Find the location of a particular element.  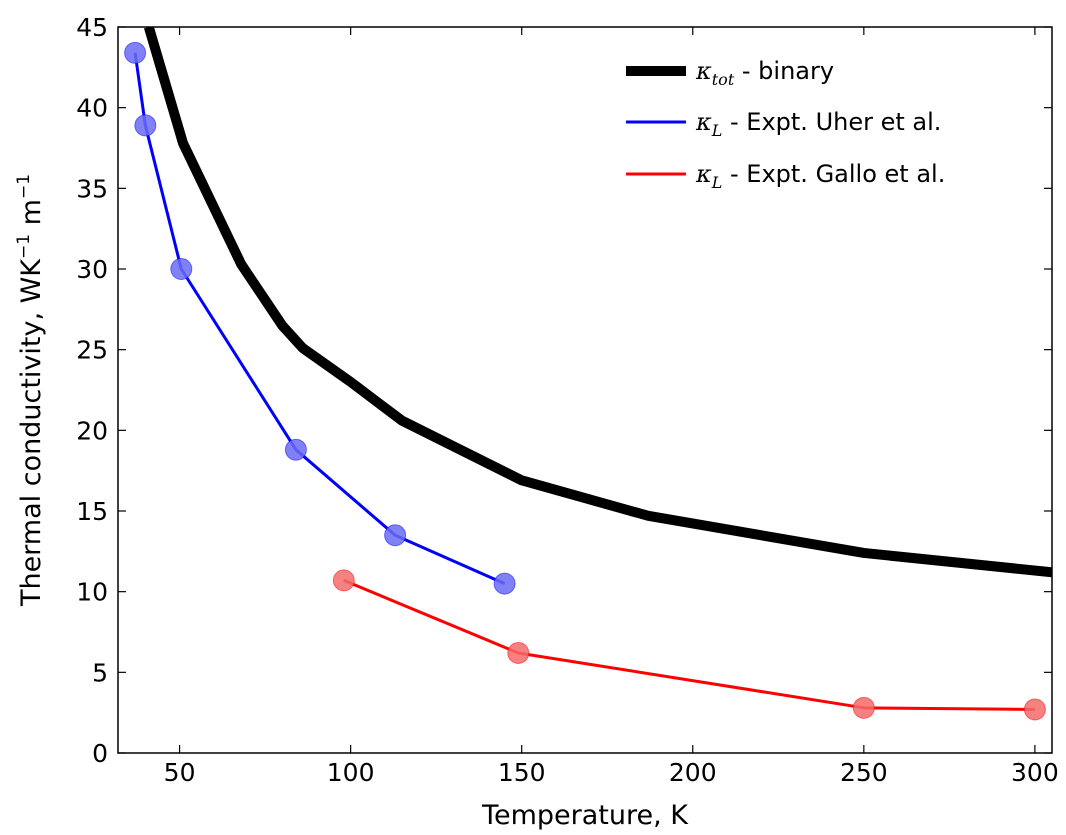

legend-subscript-2: L is located at coordinates (717, 182).